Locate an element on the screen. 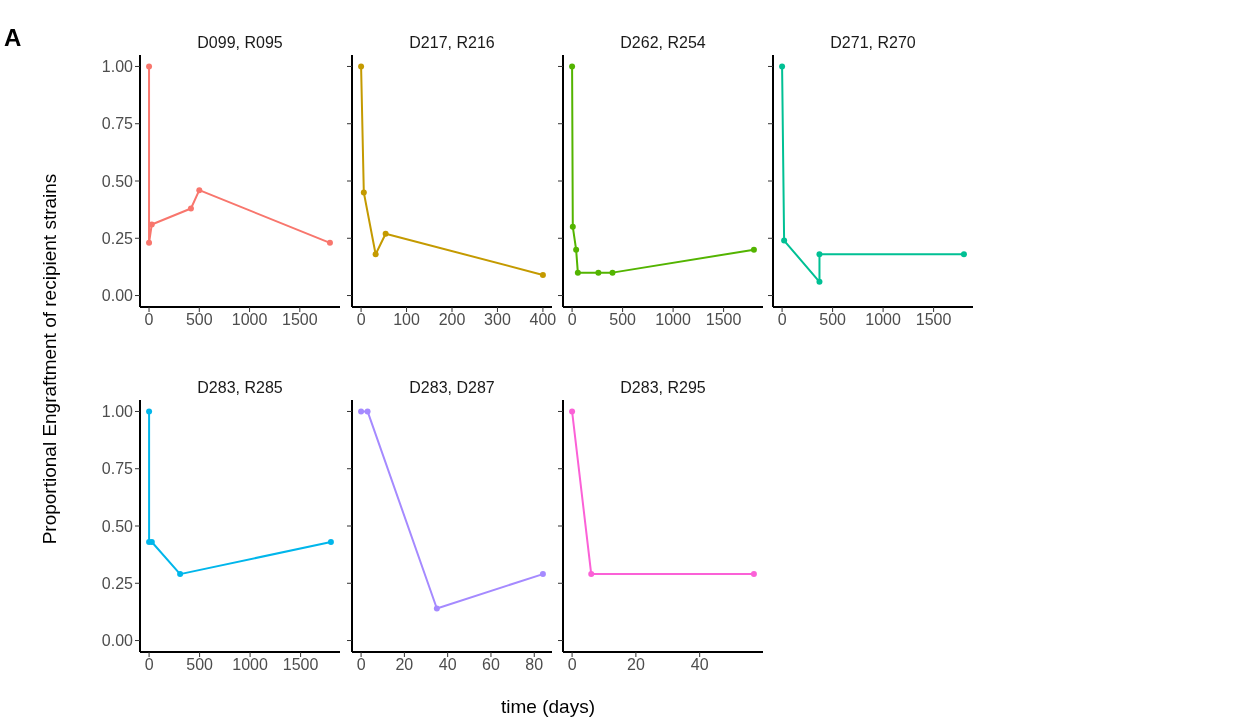 This screenshot has height=726, width=1259. chart-title: D271, R270 is located at coordinates (873, 43).